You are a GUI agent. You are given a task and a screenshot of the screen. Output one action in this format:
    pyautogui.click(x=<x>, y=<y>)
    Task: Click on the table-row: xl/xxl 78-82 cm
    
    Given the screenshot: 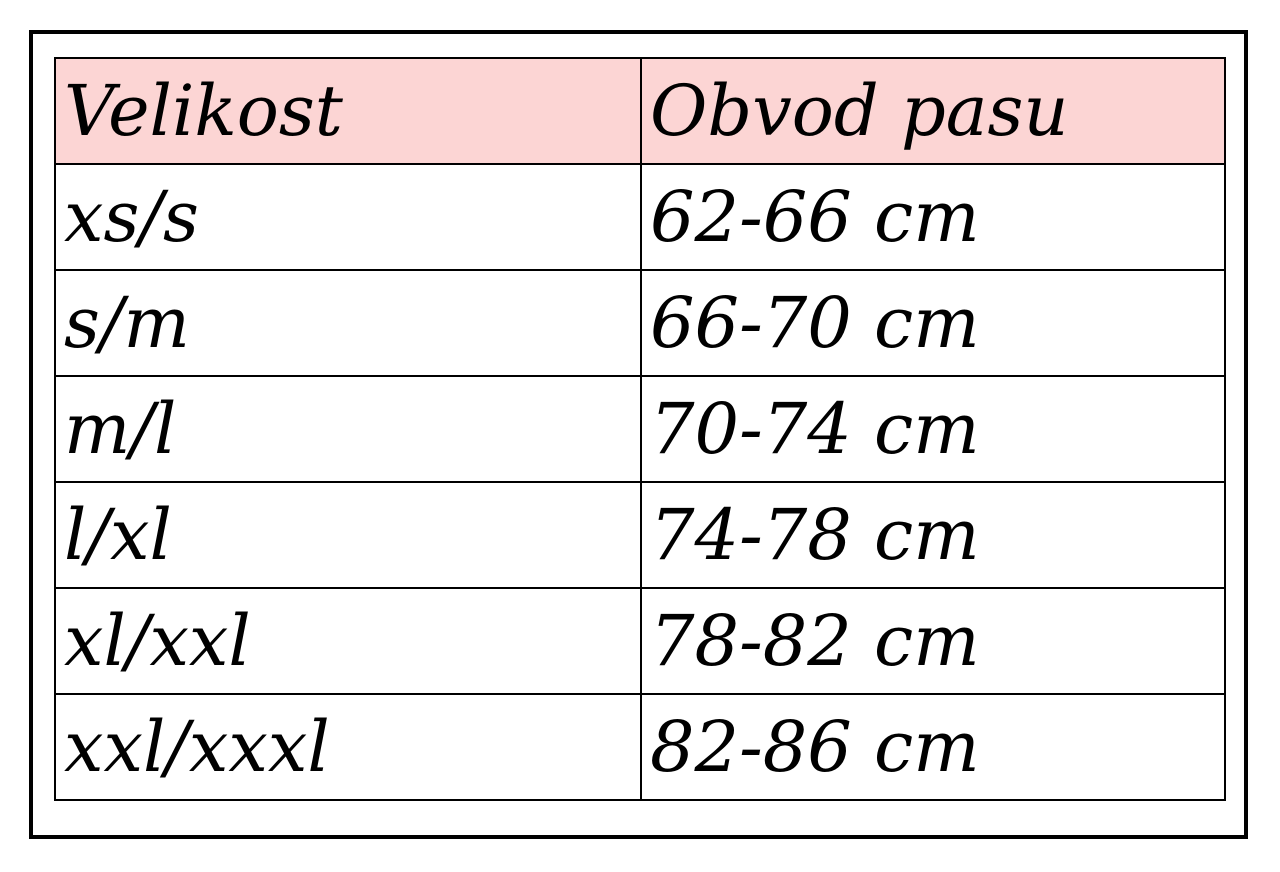 What is the action you would take?
    pyautogui.click(x=640, y=641)
    